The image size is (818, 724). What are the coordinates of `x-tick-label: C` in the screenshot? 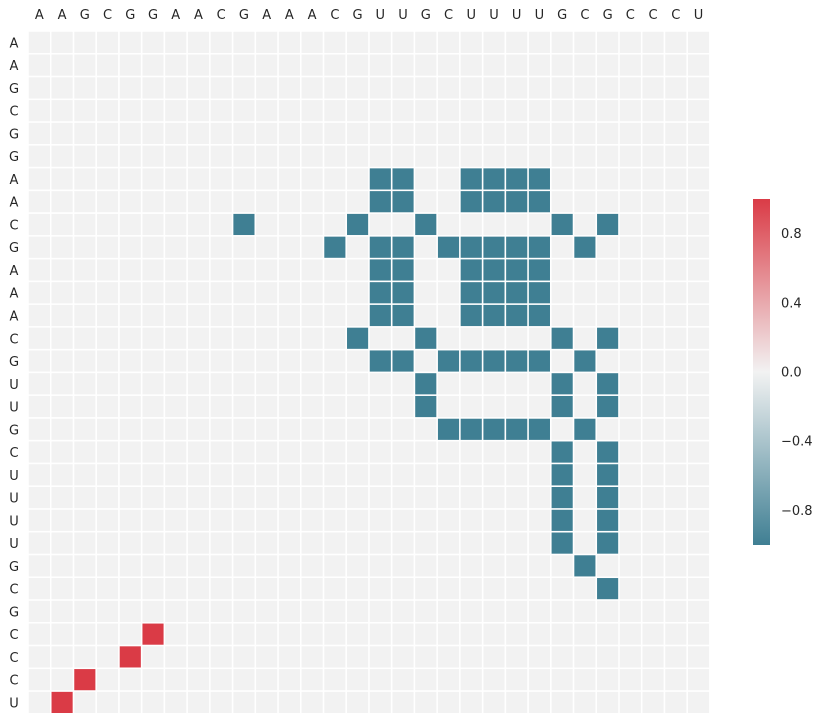 It's located at (448, 15).